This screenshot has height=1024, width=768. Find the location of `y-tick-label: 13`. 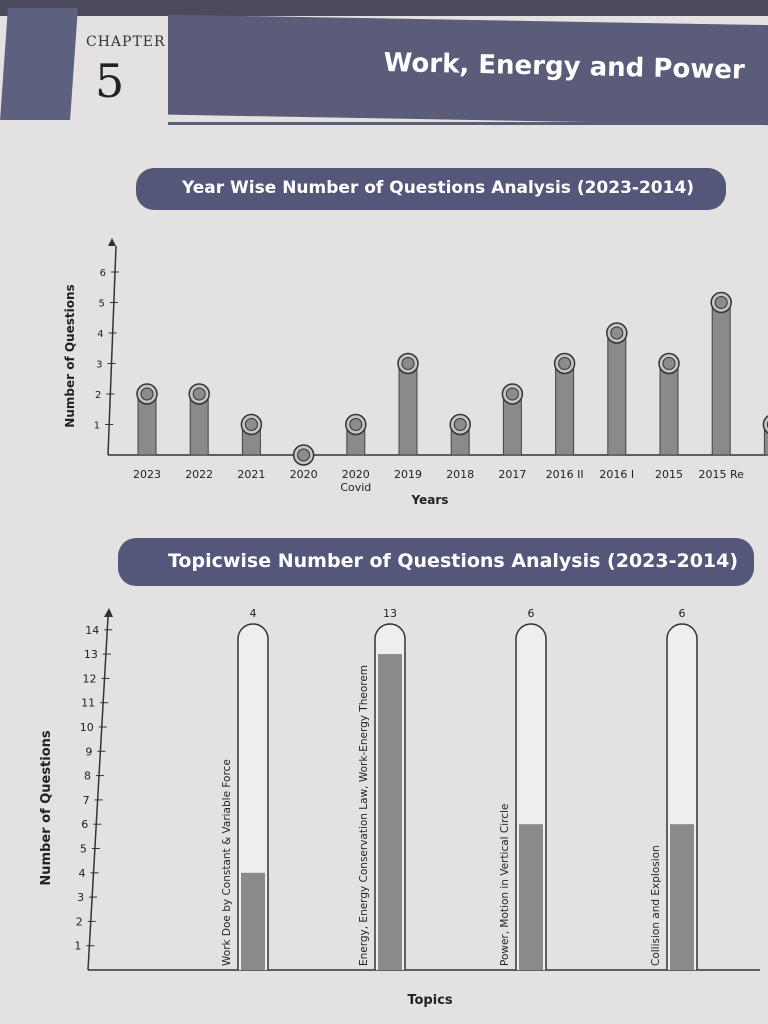

y-tick-label: 13 is located at coordinates (91, 654).